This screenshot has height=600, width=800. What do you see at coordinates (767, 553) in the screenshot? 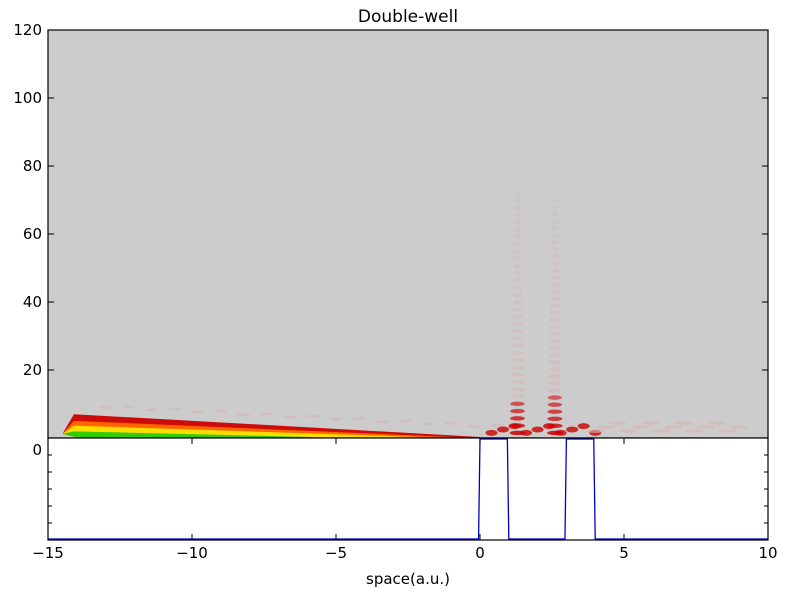
I see `x-tick-label: 10` at bounding box center [767, 553].